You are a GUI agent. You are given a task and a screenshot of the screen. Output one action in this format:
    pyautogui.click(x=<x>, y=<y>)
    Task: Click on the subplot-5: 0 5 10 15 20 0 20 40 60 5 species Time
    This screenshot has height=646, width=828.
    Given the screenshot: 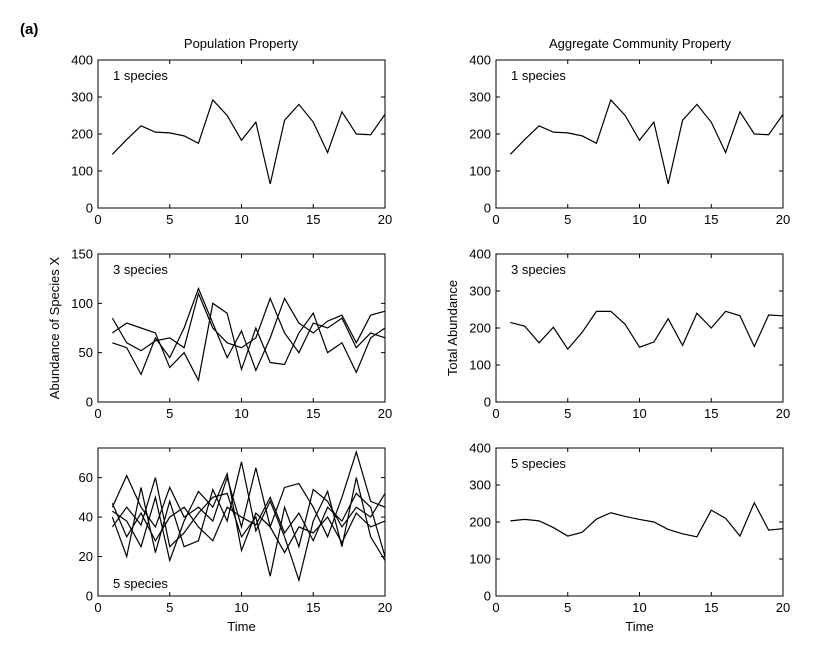 What is the action you would take?
    pyautogui.click(x=235, y=540)
    